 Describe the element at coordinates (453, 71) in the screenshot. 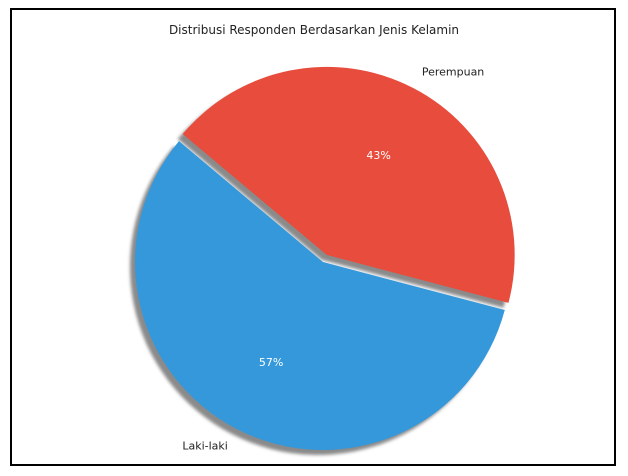

I see `slice-label-perempuan: Perempuan` at that location.